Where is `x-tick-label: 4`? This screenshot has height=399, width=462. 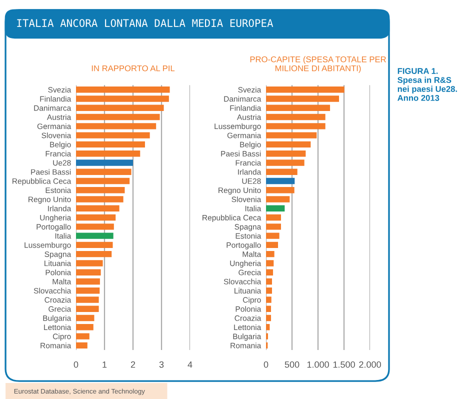 x-tick-label: 4 is located at coordinates (190, 364).